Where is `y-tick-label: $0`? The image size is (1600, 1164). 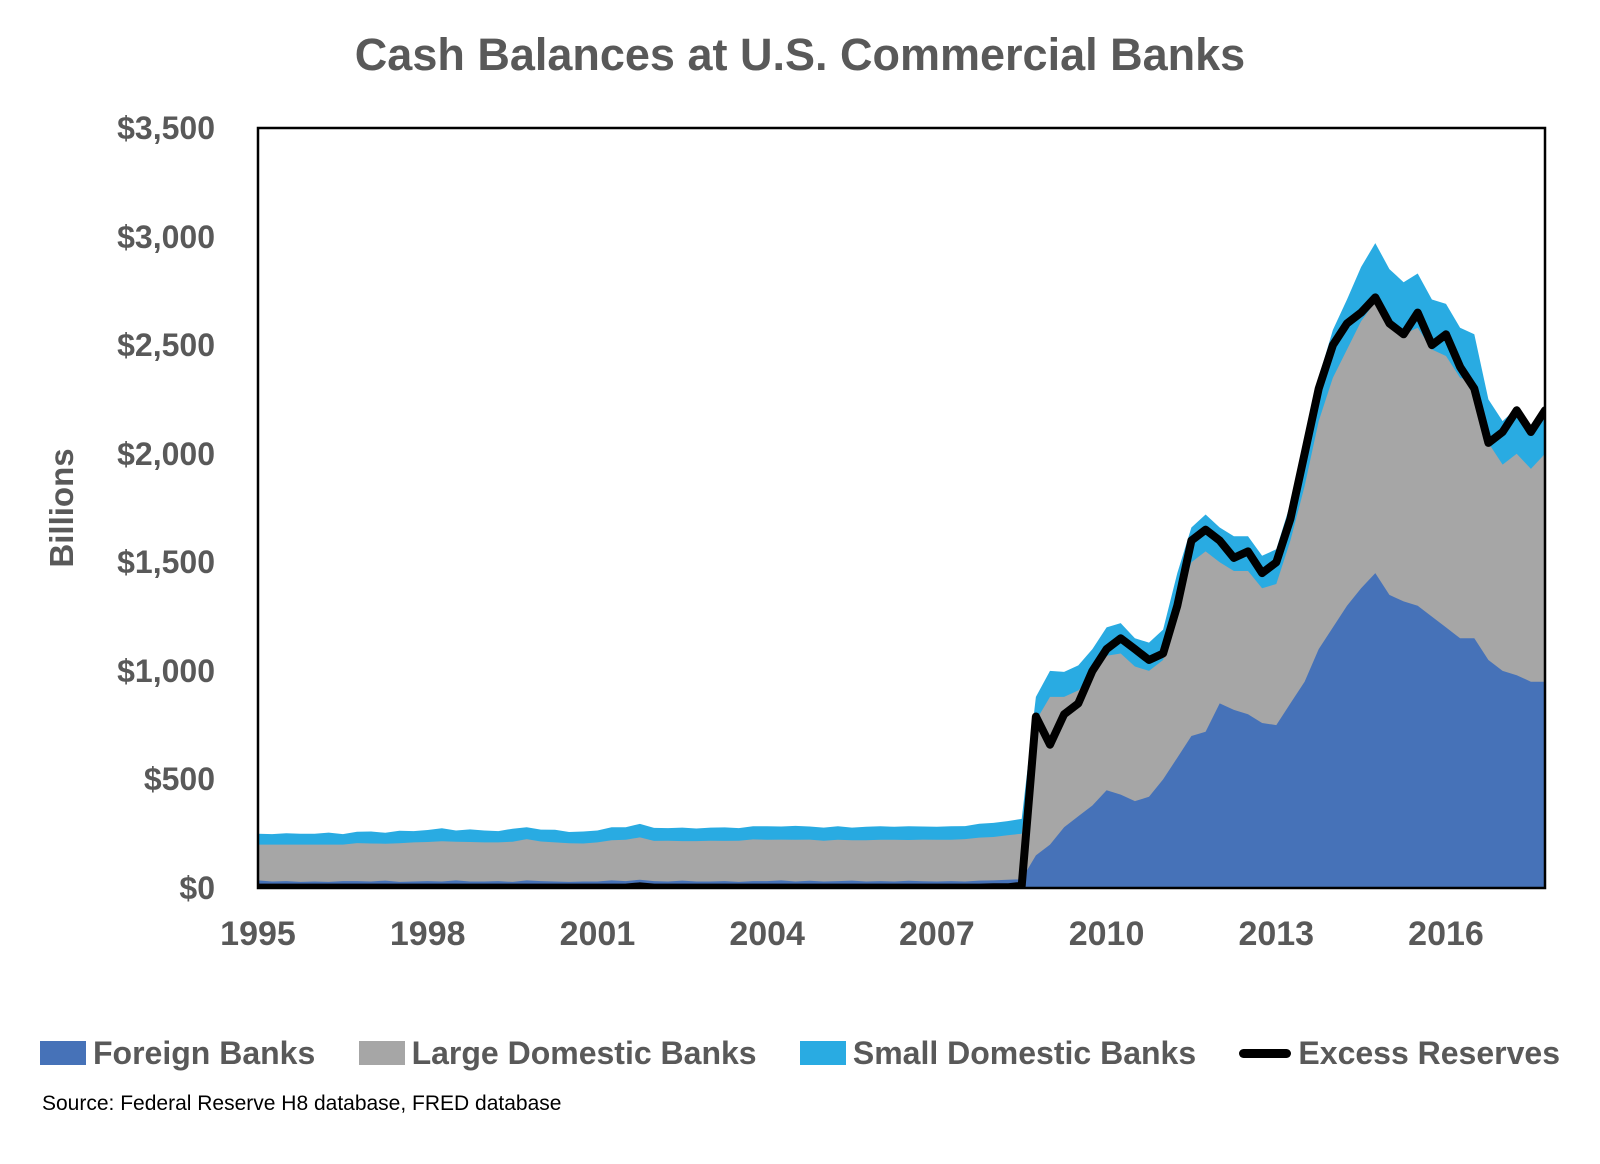
y-tick-label: $0 is located at coordinates (197, 888).